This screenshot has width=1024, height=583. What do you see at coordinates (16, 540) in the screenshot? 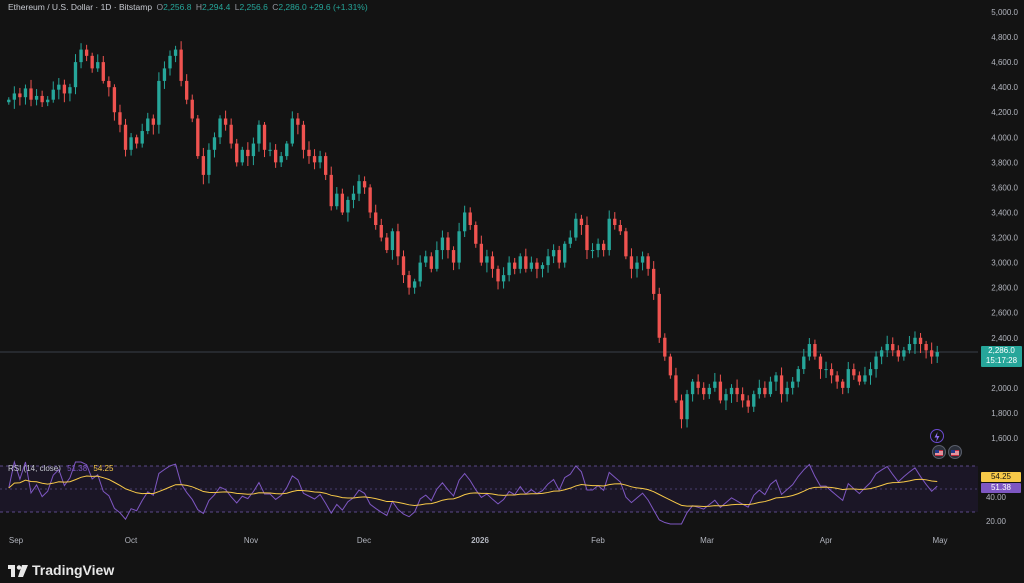
I see `time-tick-label: Sep` at bounding box center [16, 540].